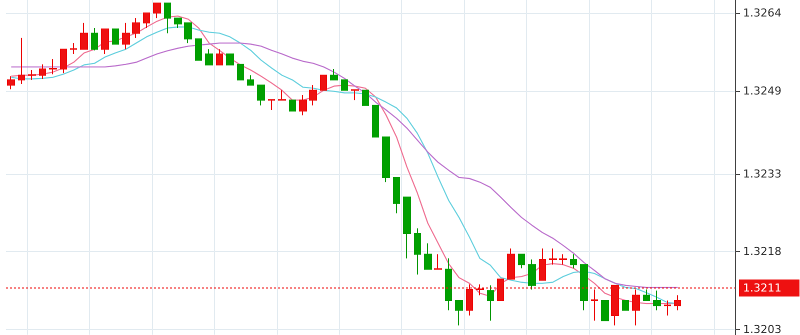  I want to click on y-tick-label: 1.3264, so click(762, 13).